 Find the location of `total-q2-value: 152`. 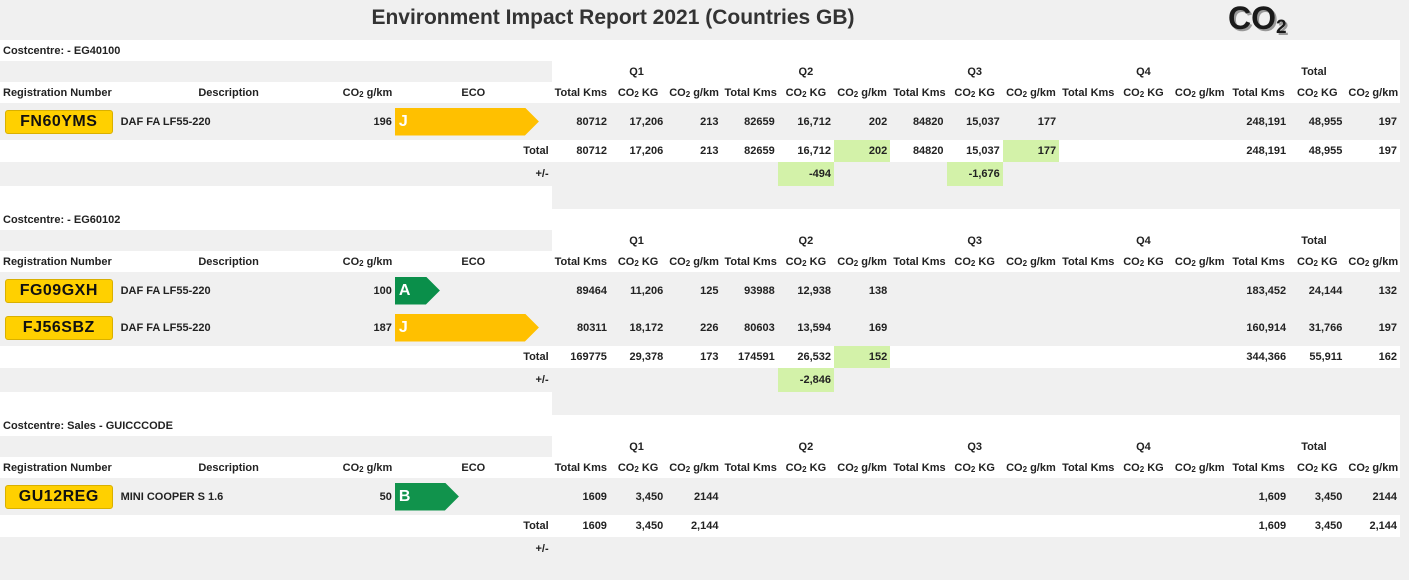

total-q2-value: 152 is located at coordinates (862, 357).